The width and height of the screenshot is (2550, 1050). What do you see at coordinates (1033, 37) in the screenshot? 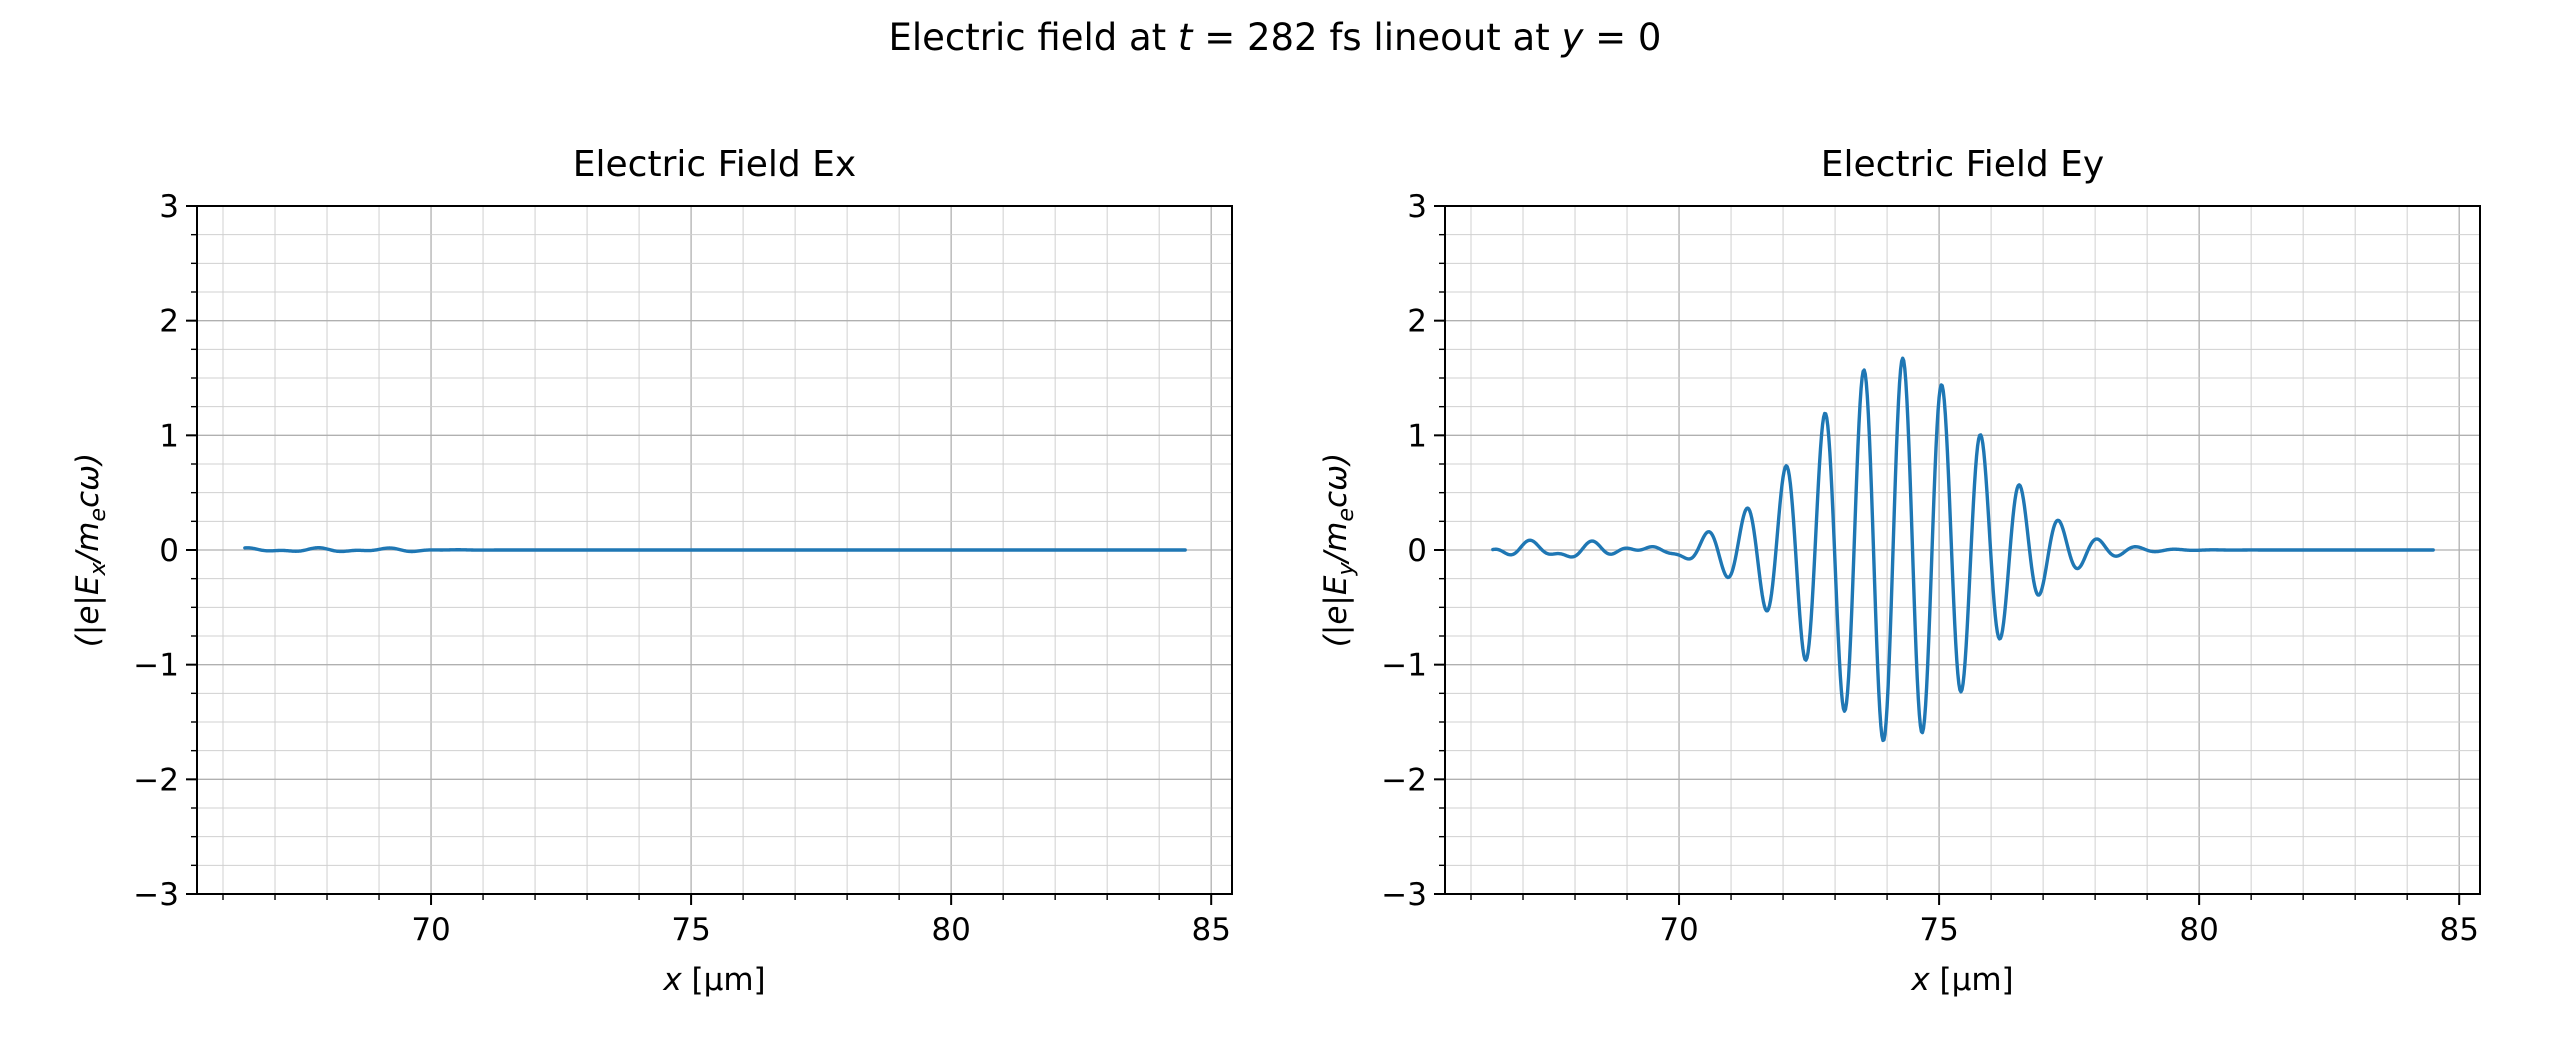
I see `figure-title-text: Electric field at` at bounding box center [1033, 37].